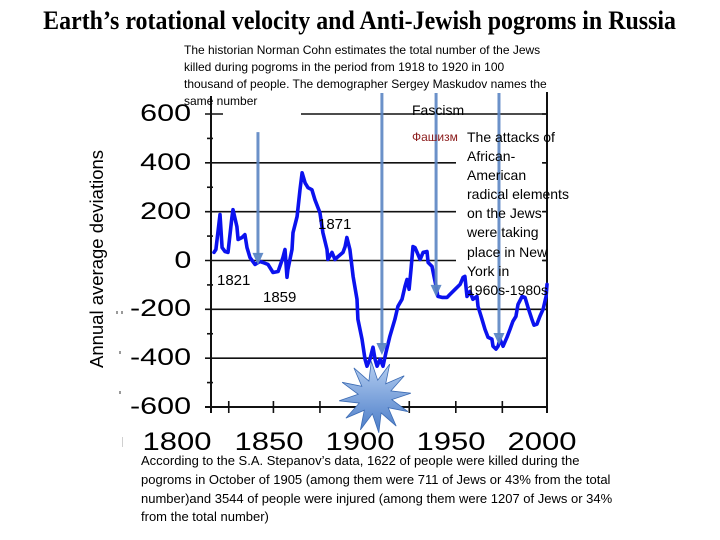 This screenshot has width=720, height=540. I want to click on note-line: 1960s-1980s, so click(507, 289).